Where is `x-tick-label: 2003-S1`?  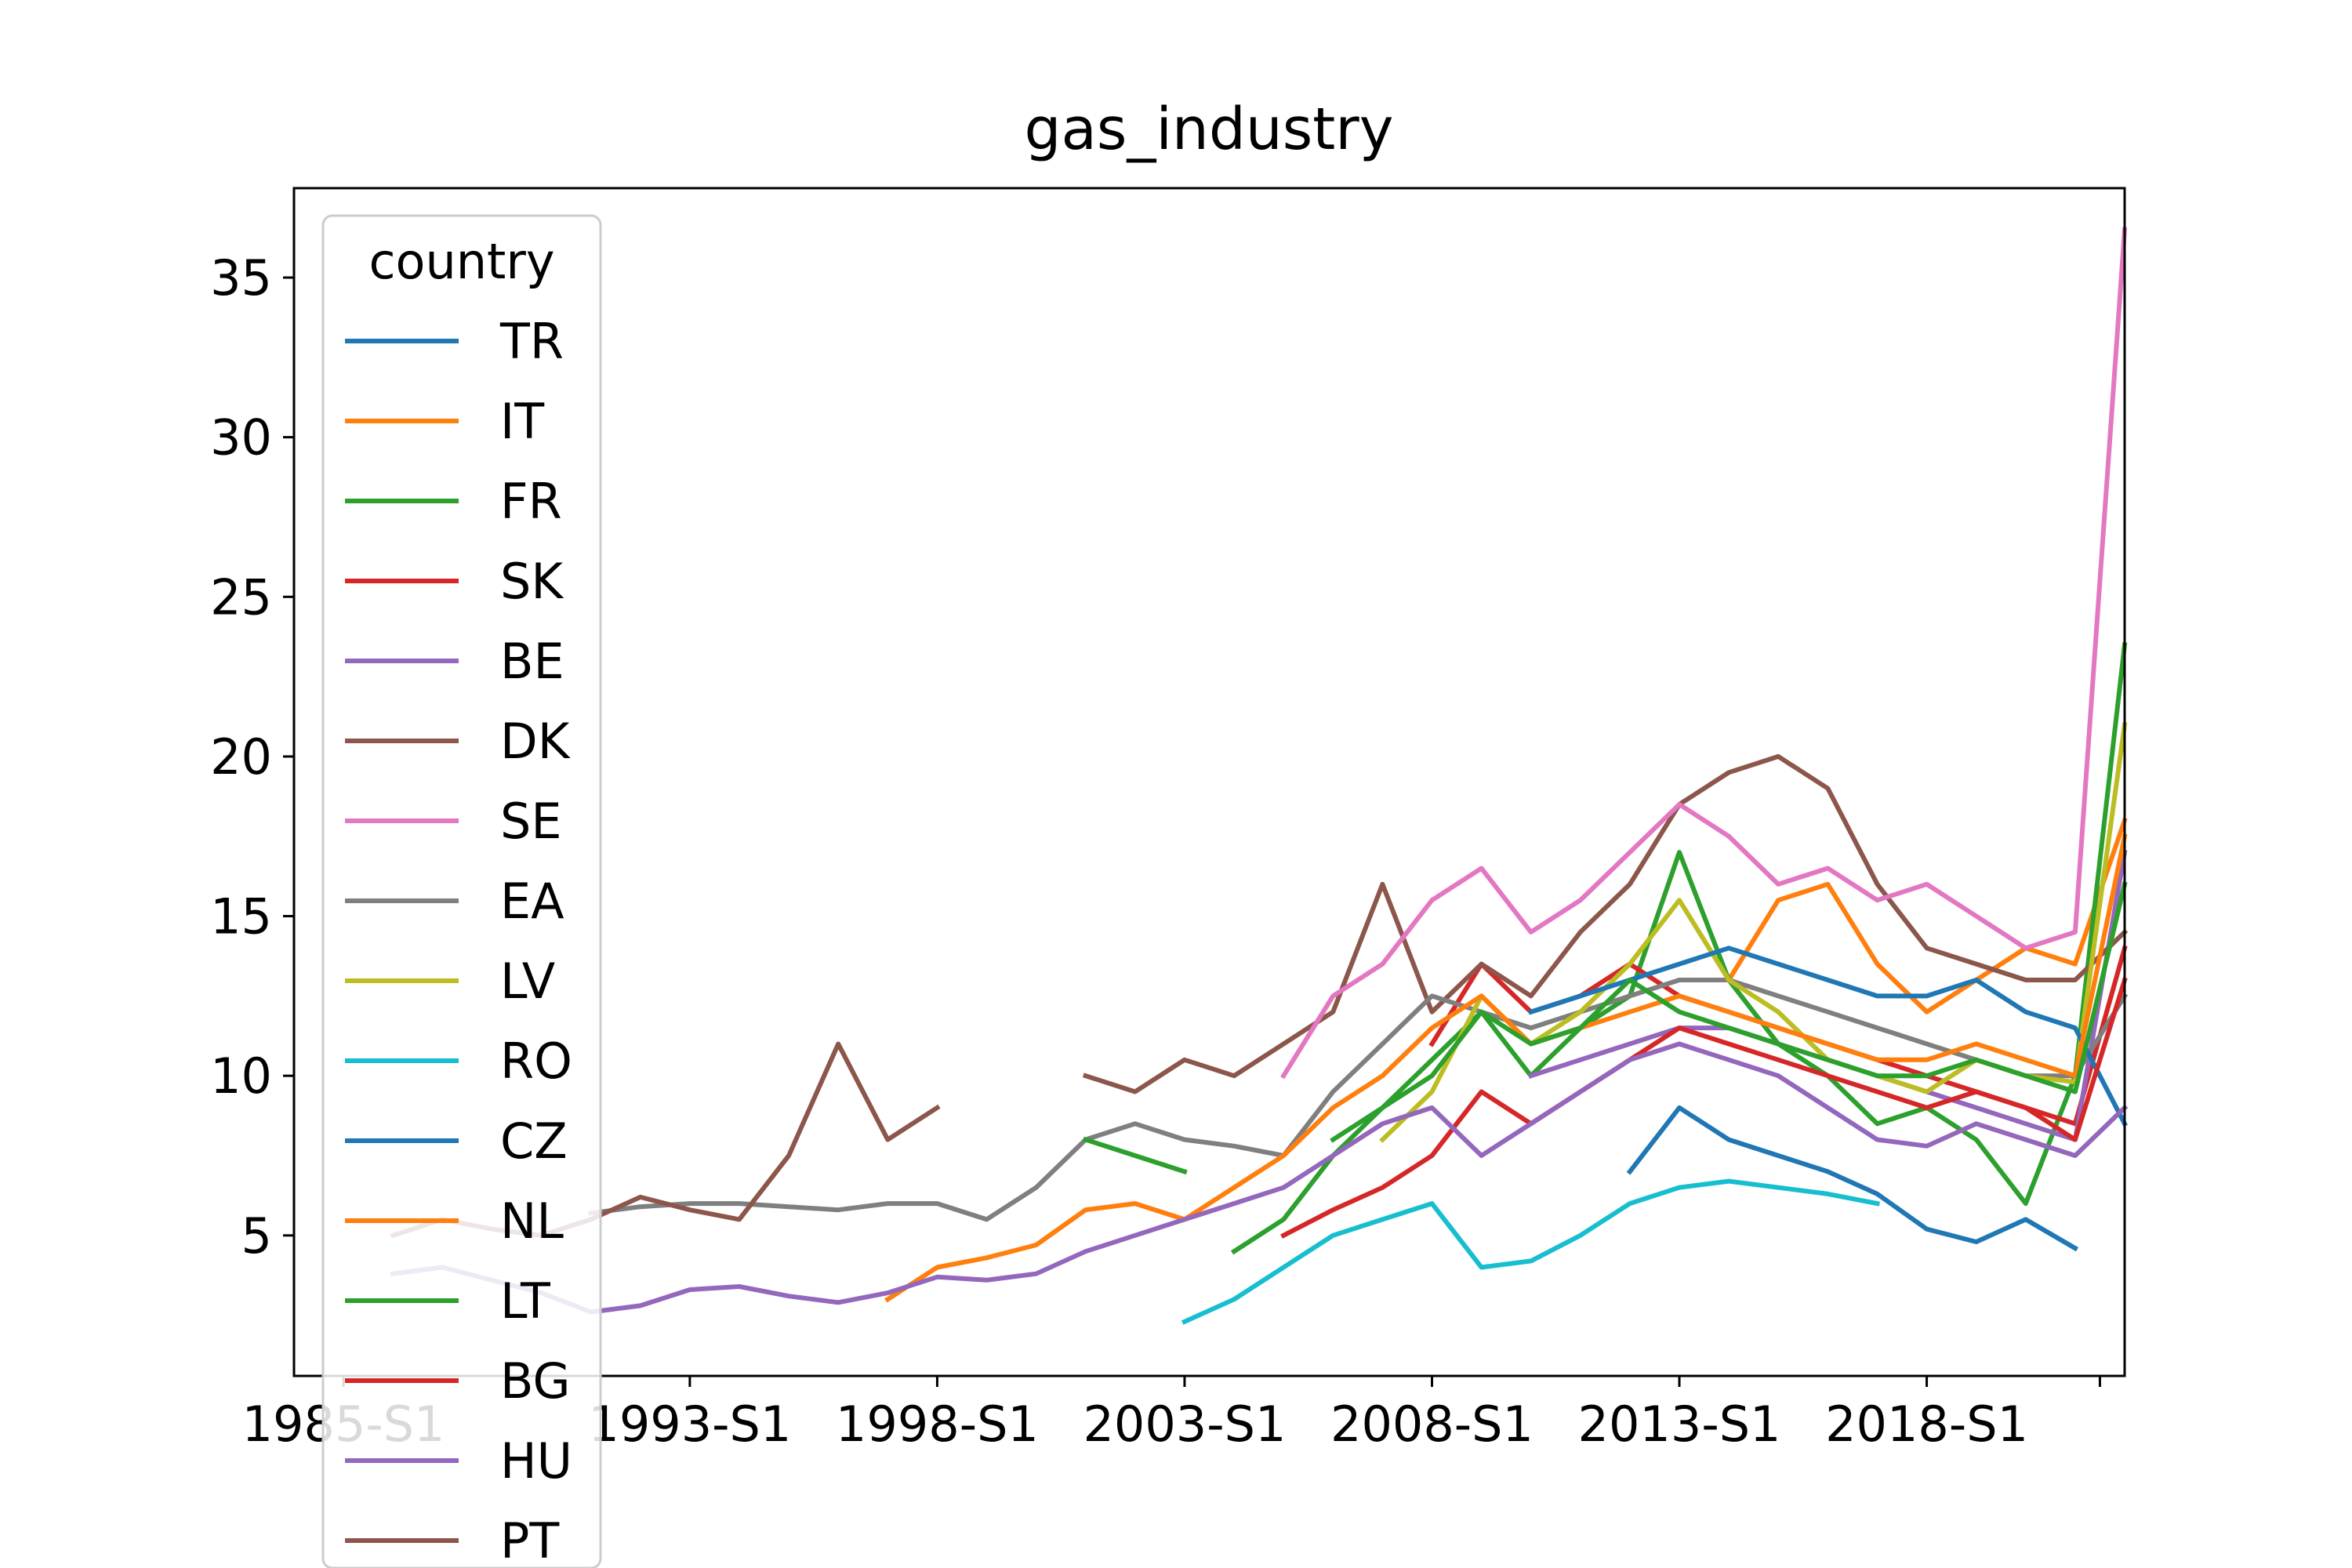 x-tick-label: 2003-S1 is located at coordinates (1184, 1424).